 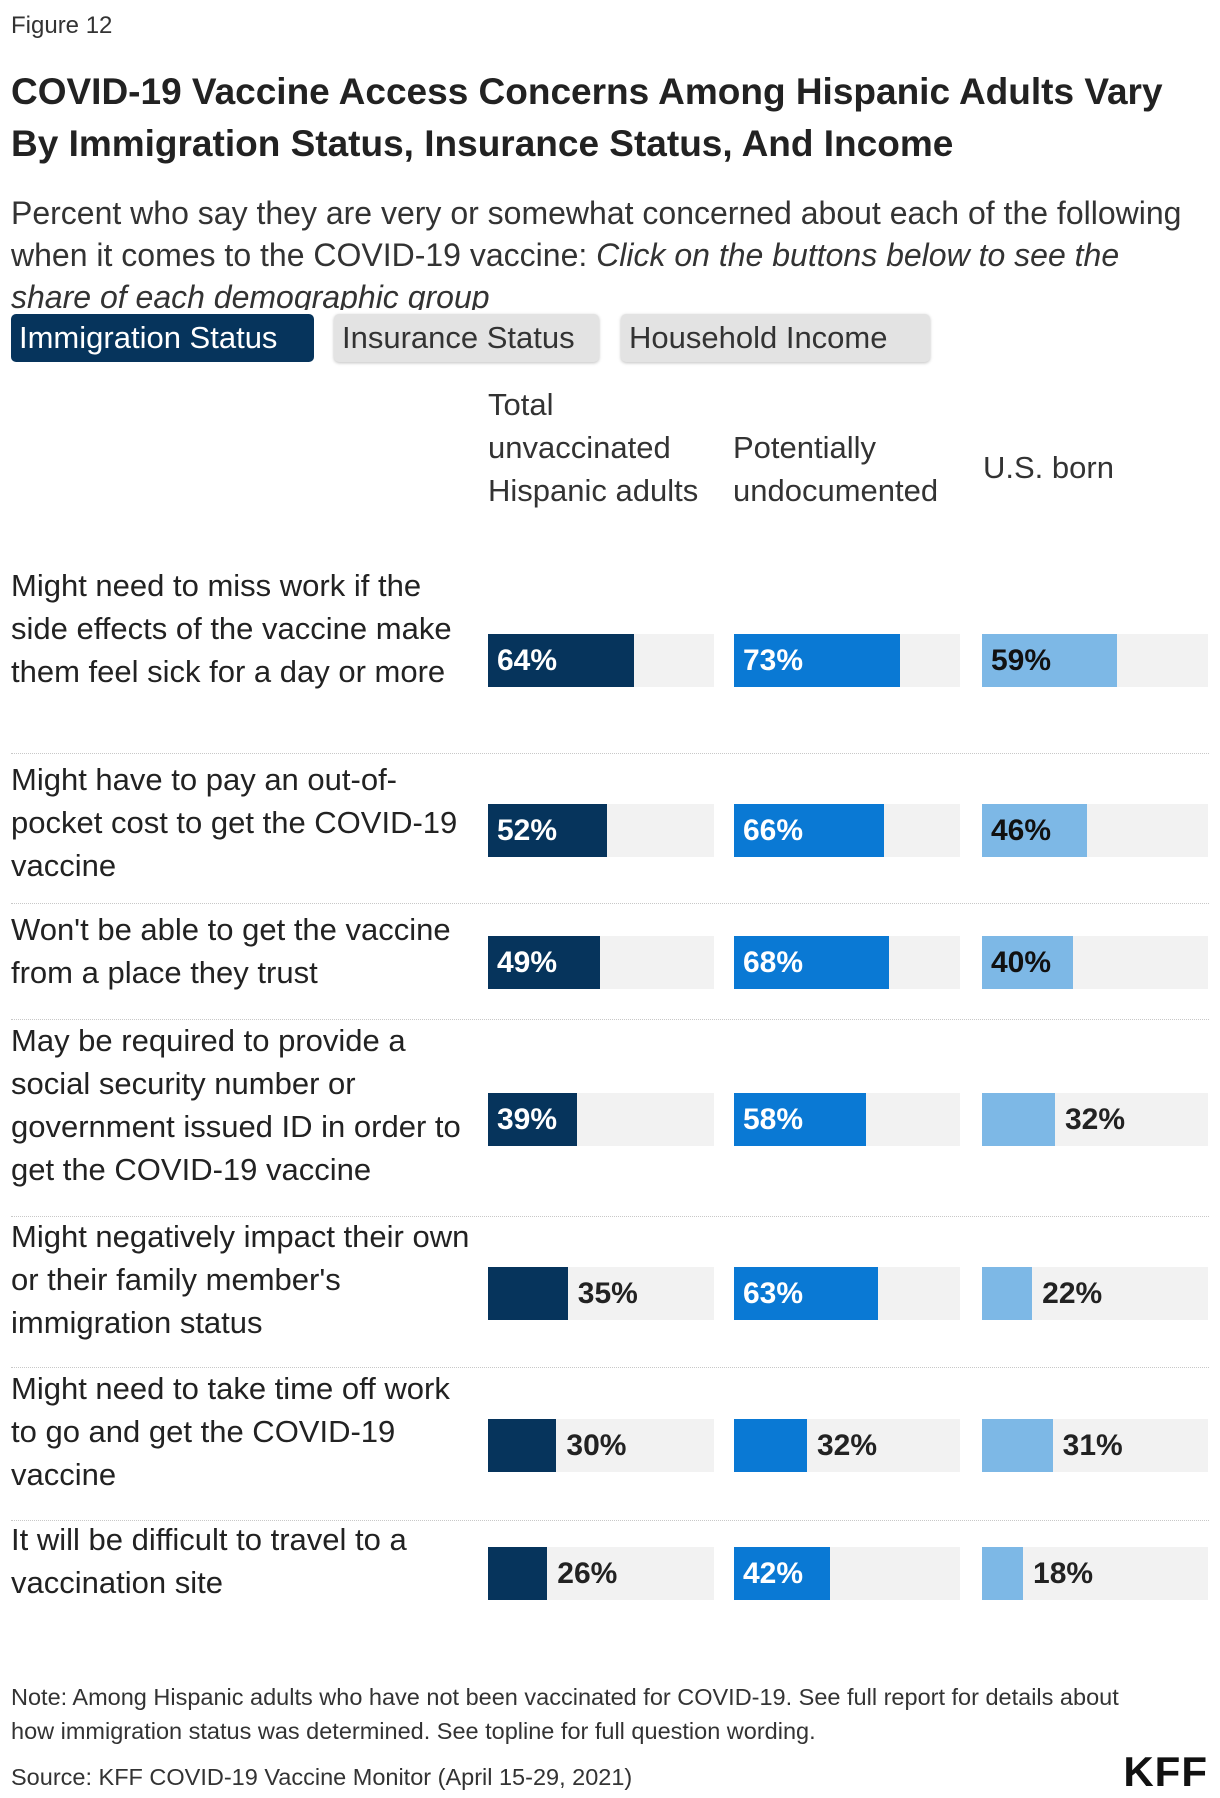 I want to click on bar-track-us-born: 18%, so click(x=1095, y=1573).